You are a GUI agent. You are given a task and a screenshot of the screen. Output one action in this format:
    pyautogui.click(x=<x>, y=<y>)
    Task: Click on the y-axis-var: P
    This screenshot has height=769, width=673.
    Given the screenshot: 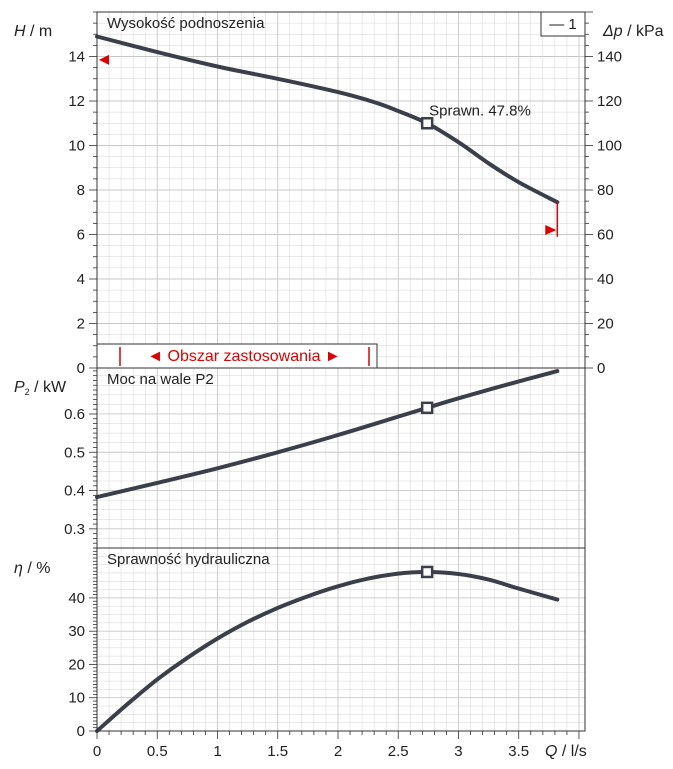 What is the action you would take?
    pyautogui.click(x=19, y=387)
    